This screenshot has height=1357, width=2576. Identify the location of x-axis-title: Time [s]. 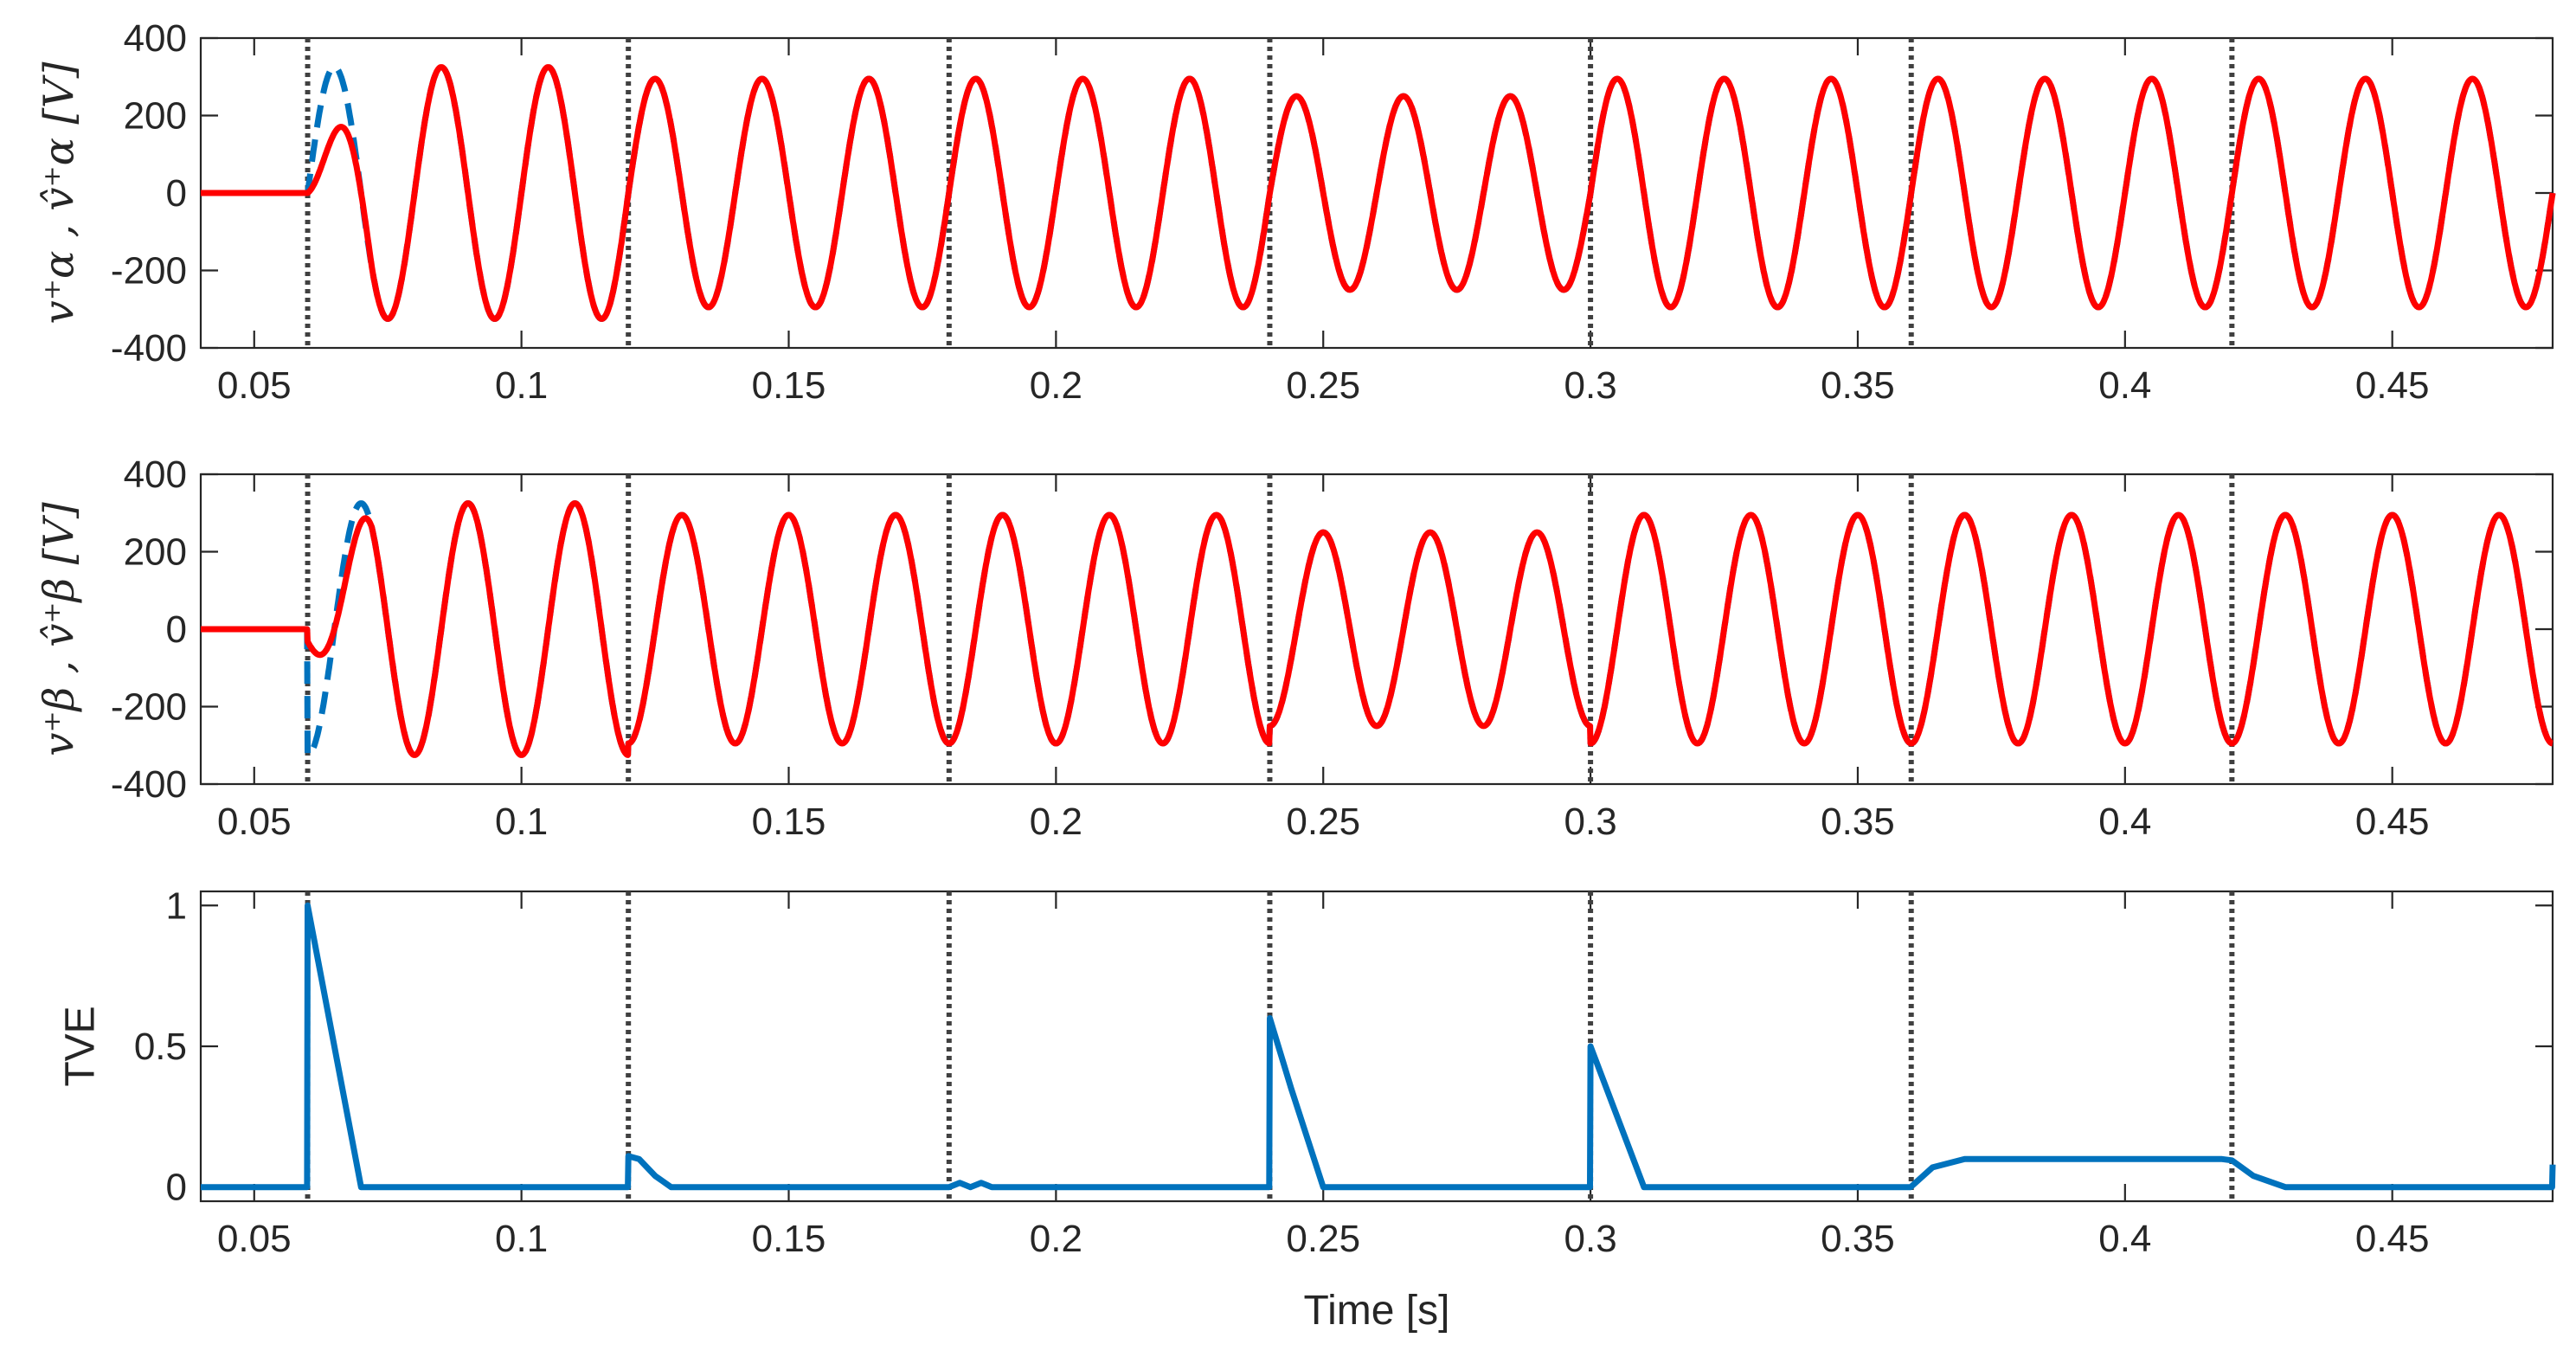
(1377, 1311).